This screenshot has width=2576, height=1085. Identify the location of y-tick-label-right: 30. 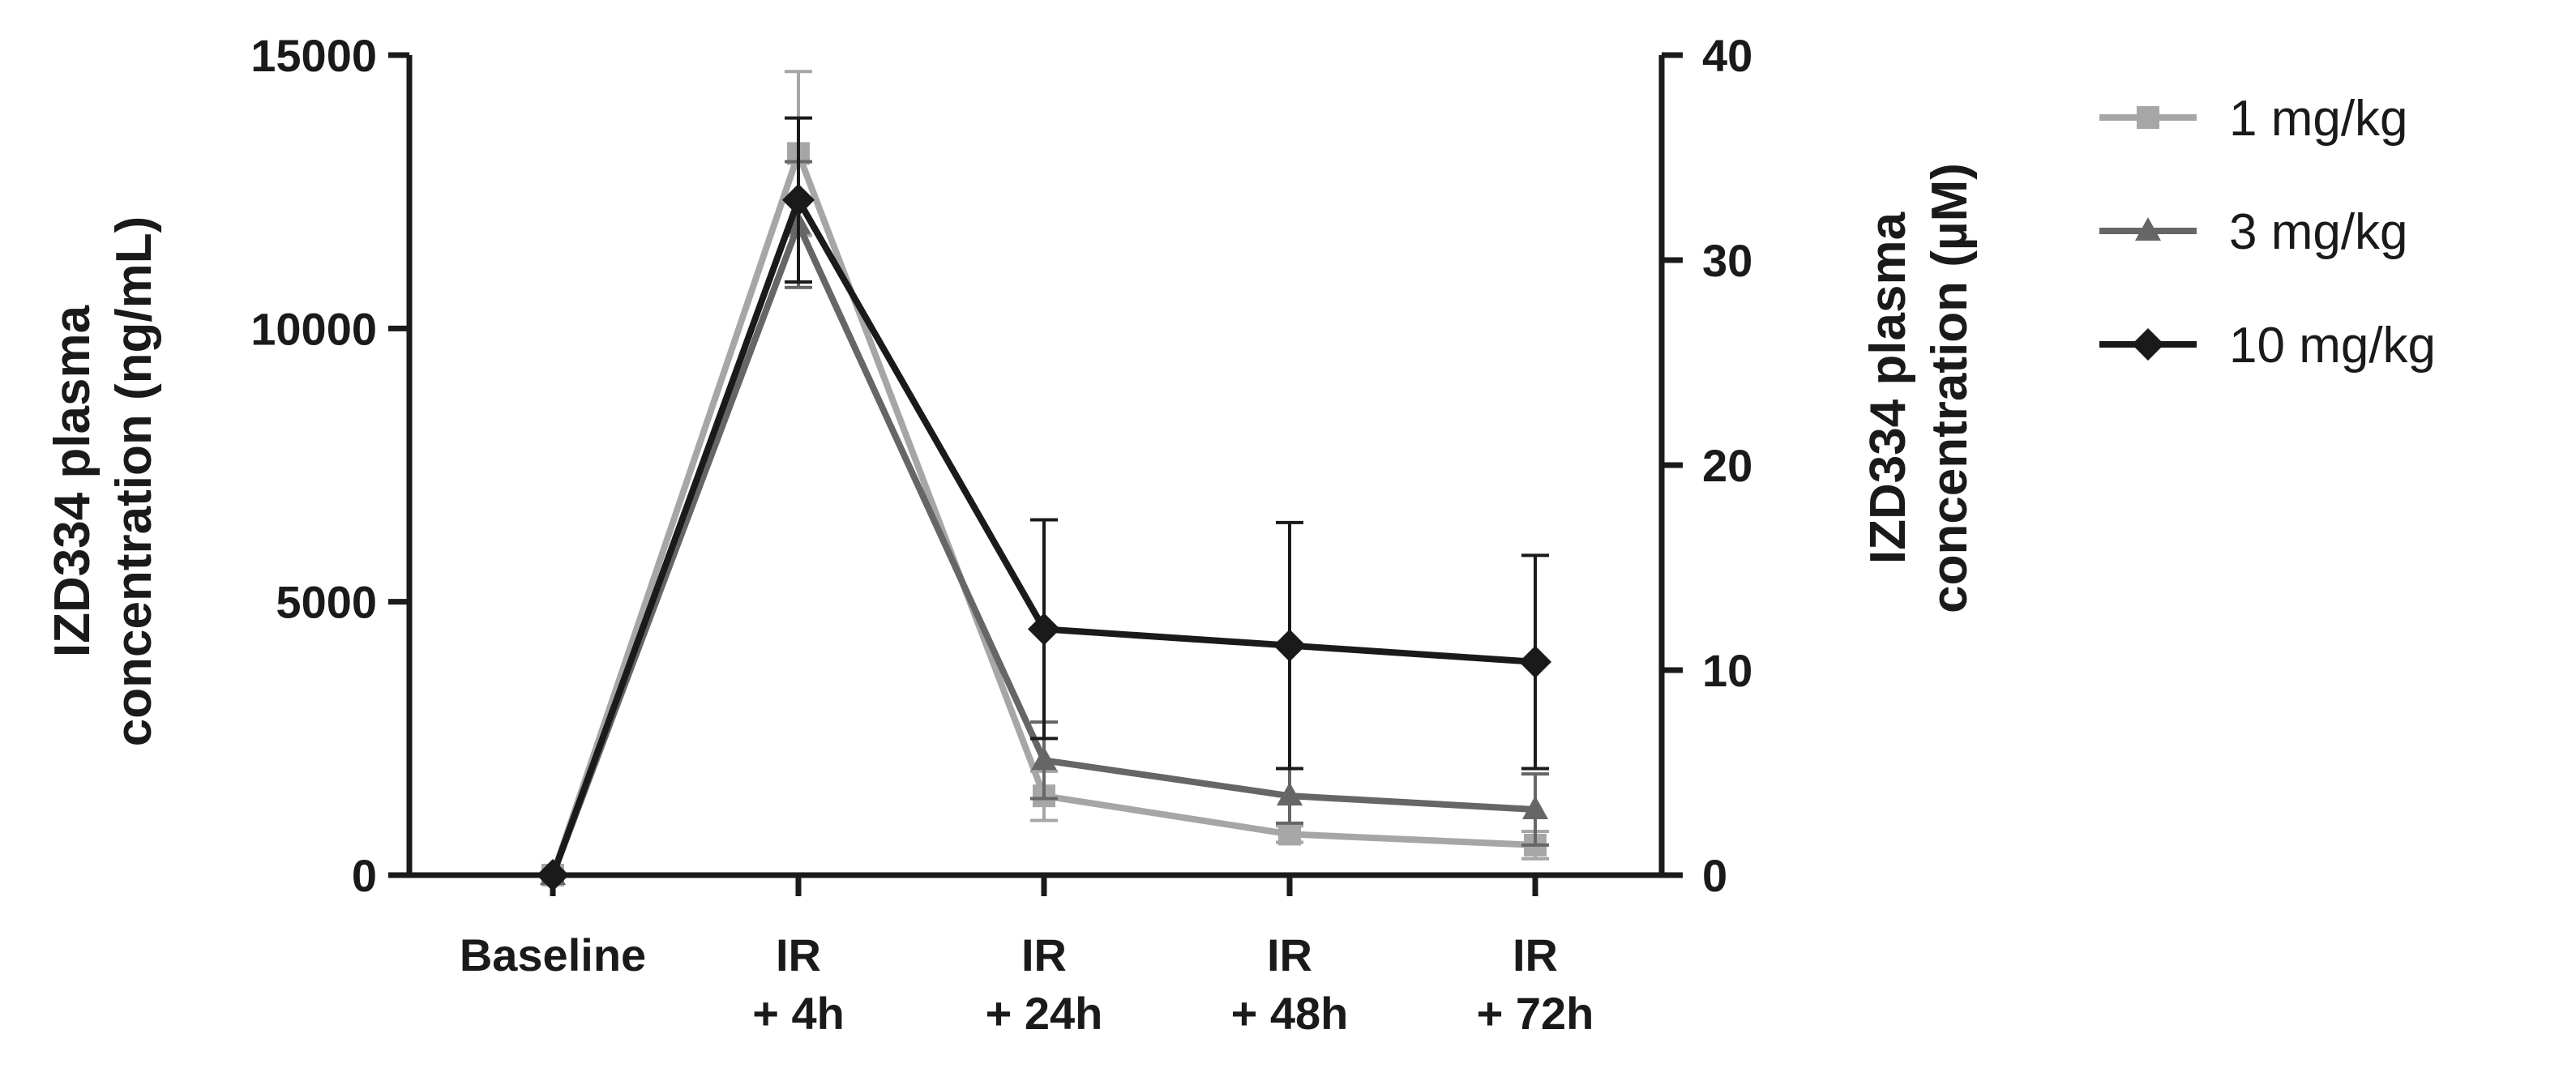
(1727, 260).